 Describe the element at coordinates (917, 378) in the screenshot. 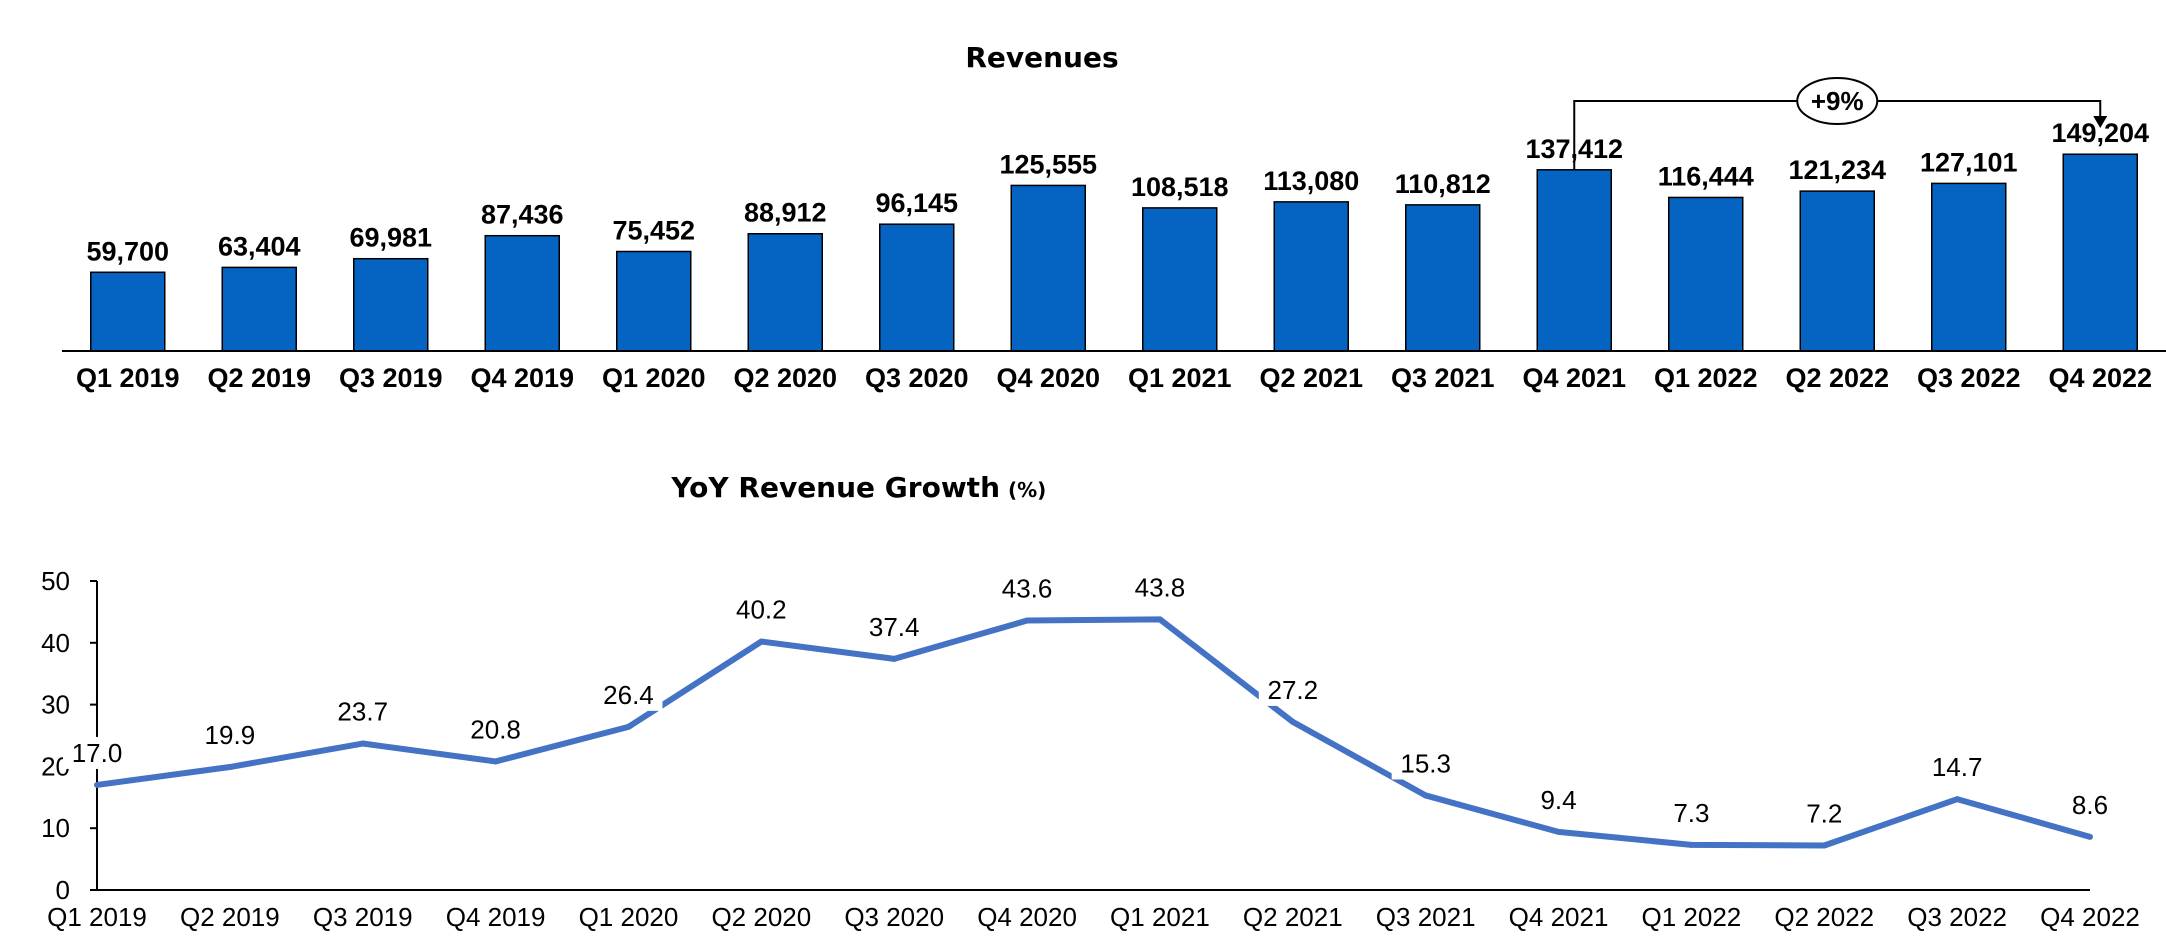

I see `bar-x-tick-label: Q3 2020` at that location.